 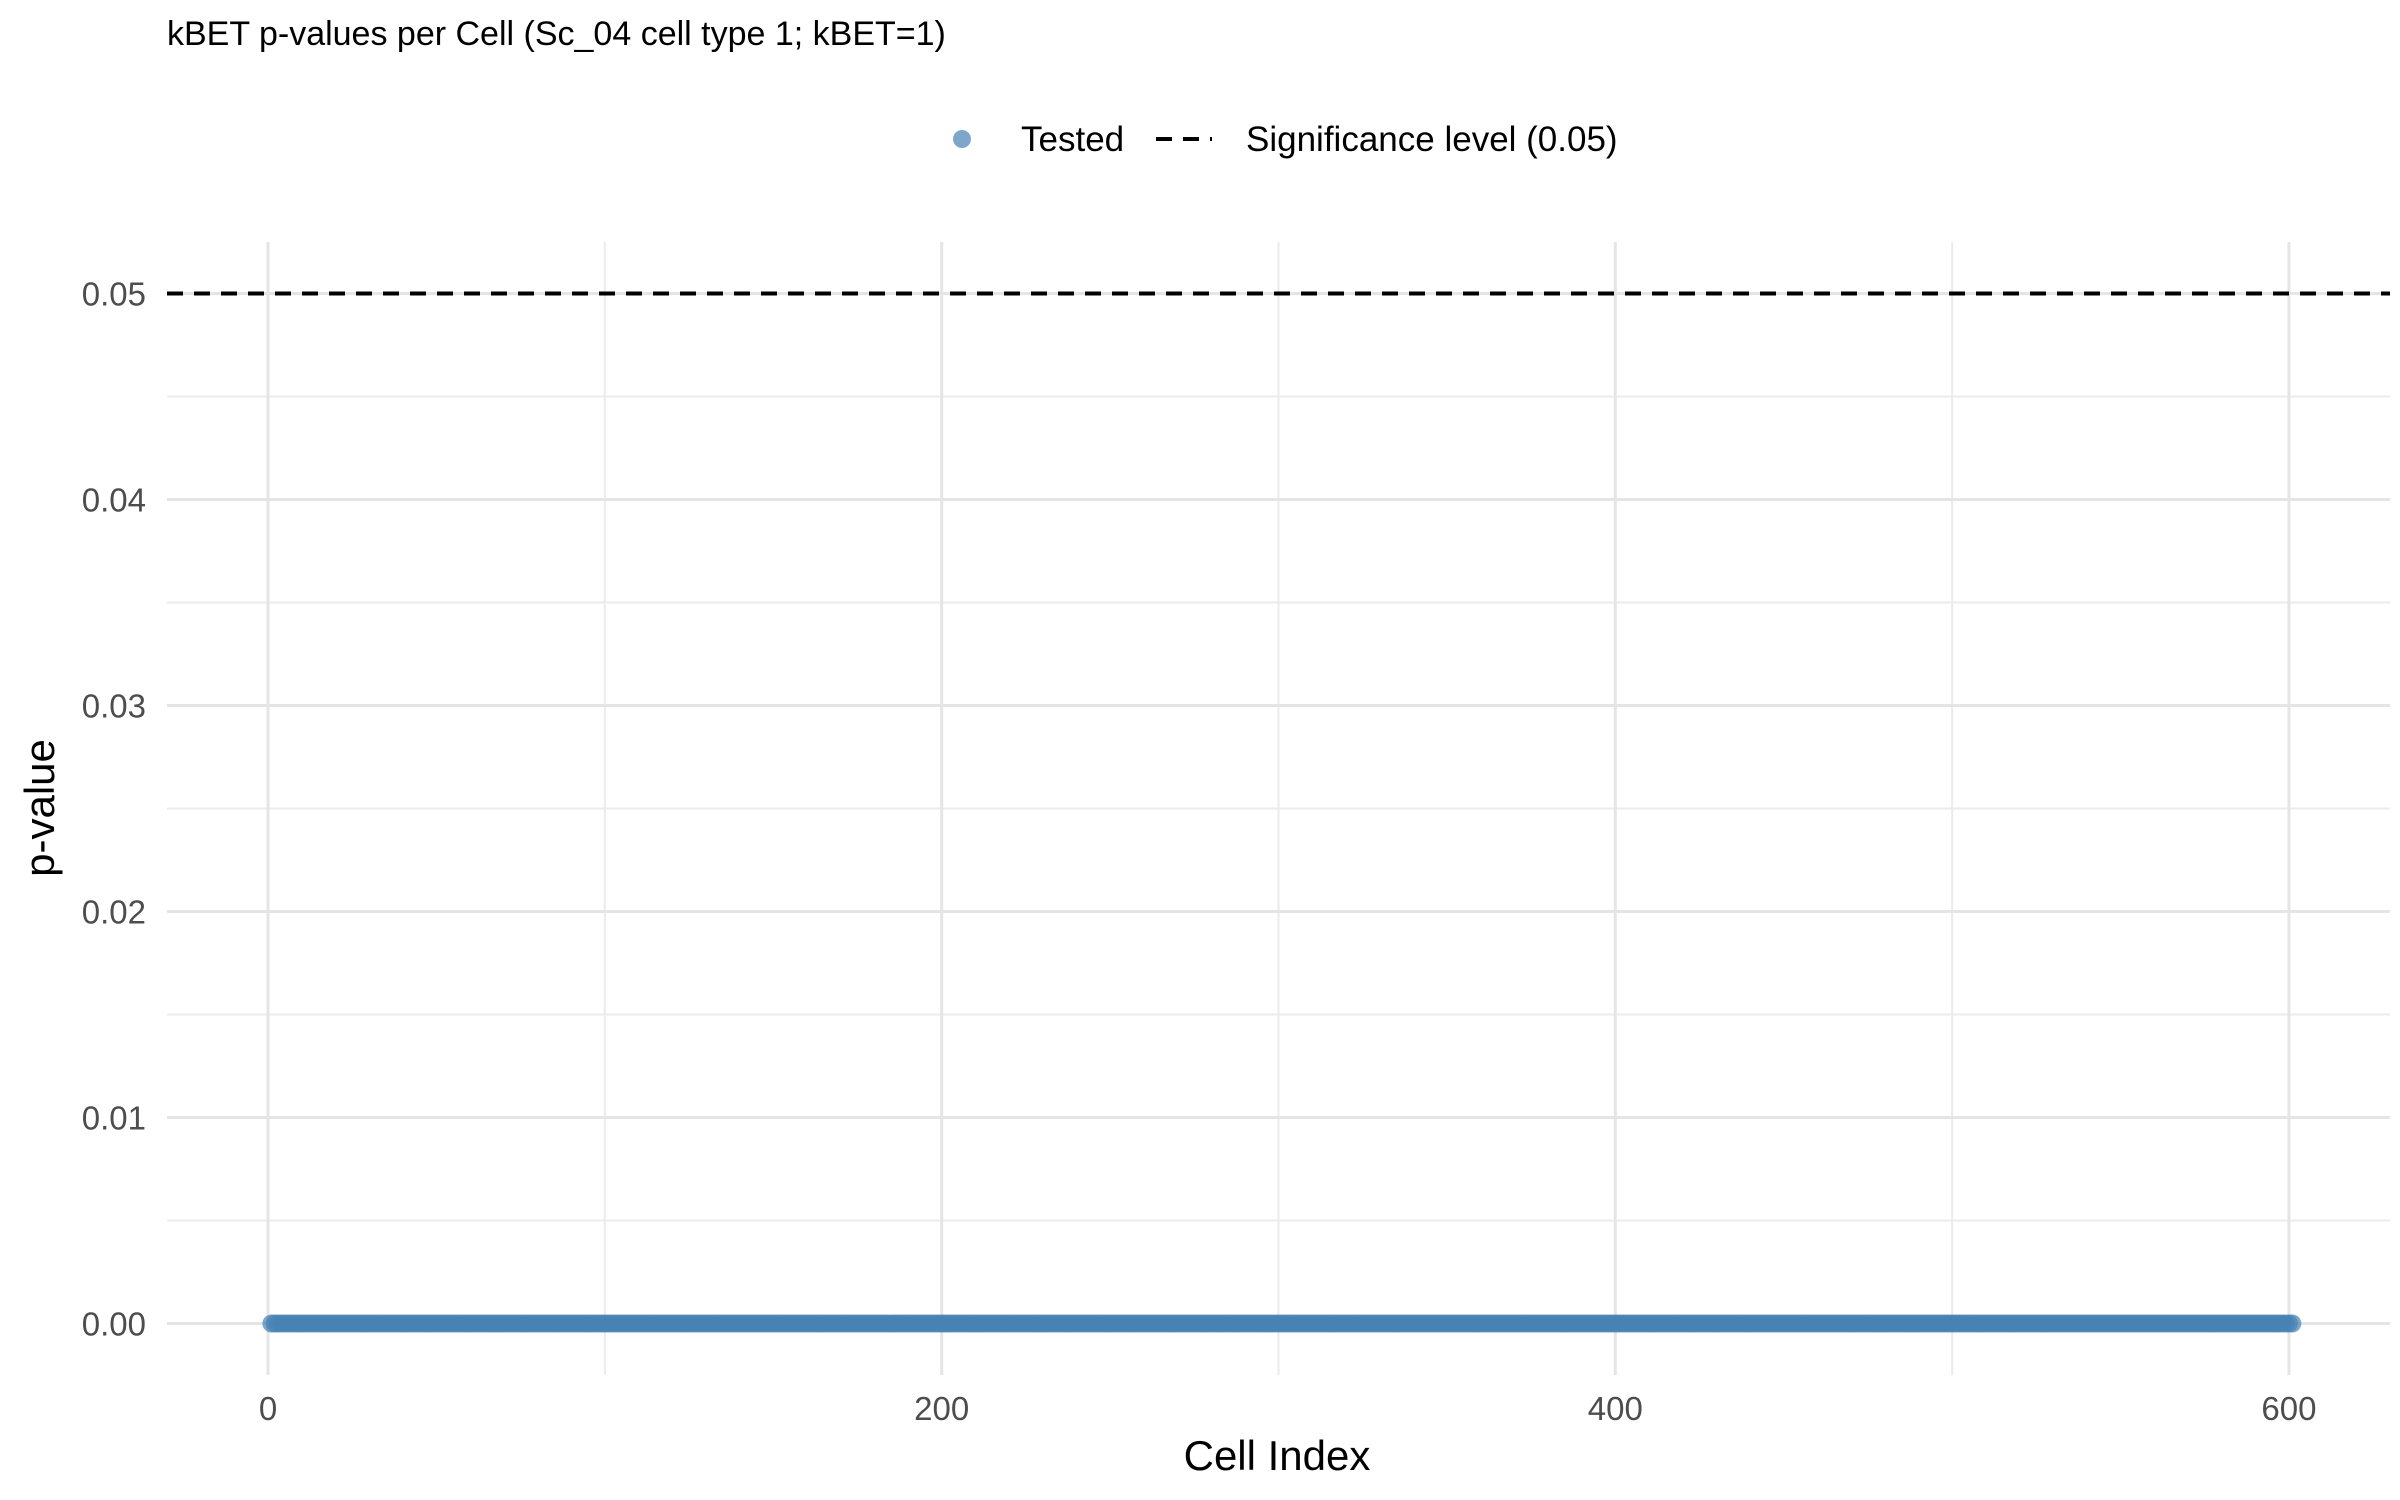 What do you see at coordinates (114, 1118) in the screenshot?
I see `y-tick-label: 0.01` at bounding box center [114, 1118].